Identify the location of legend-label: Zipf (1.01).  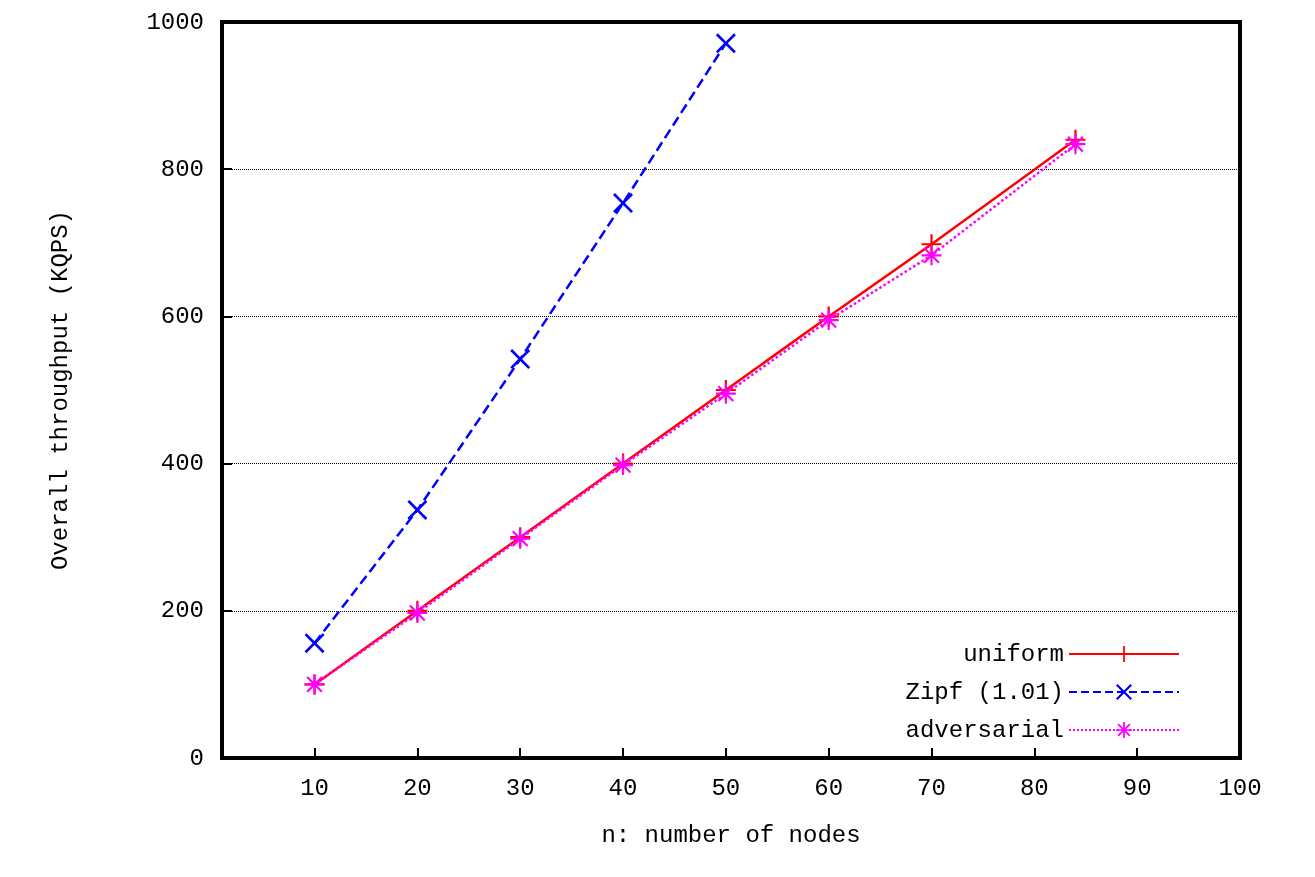
(984, 692).